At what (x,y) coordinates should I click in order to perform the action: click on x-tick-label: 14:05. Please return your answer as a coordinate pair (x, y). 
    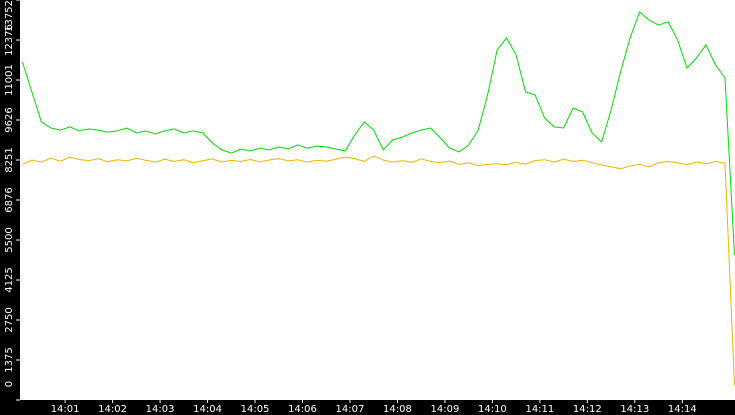
    Looking at the image, I should click on (255, 409).